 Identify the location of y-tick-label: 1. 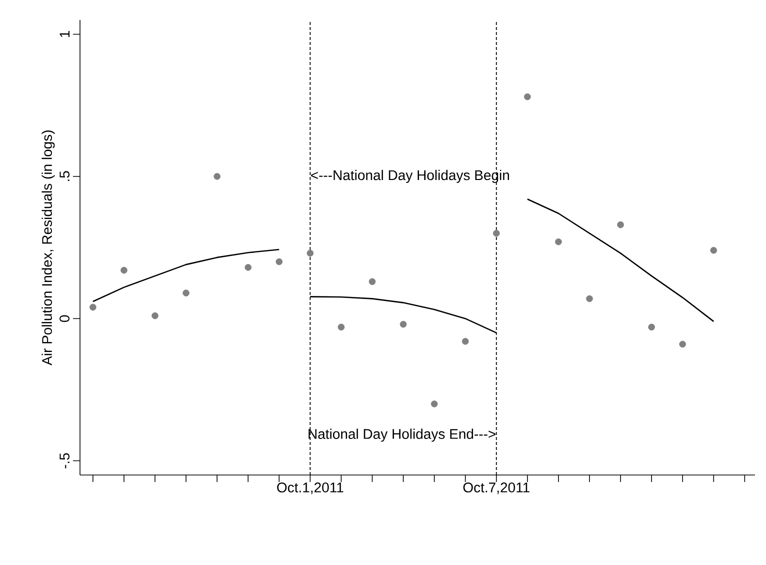
(65, 34).